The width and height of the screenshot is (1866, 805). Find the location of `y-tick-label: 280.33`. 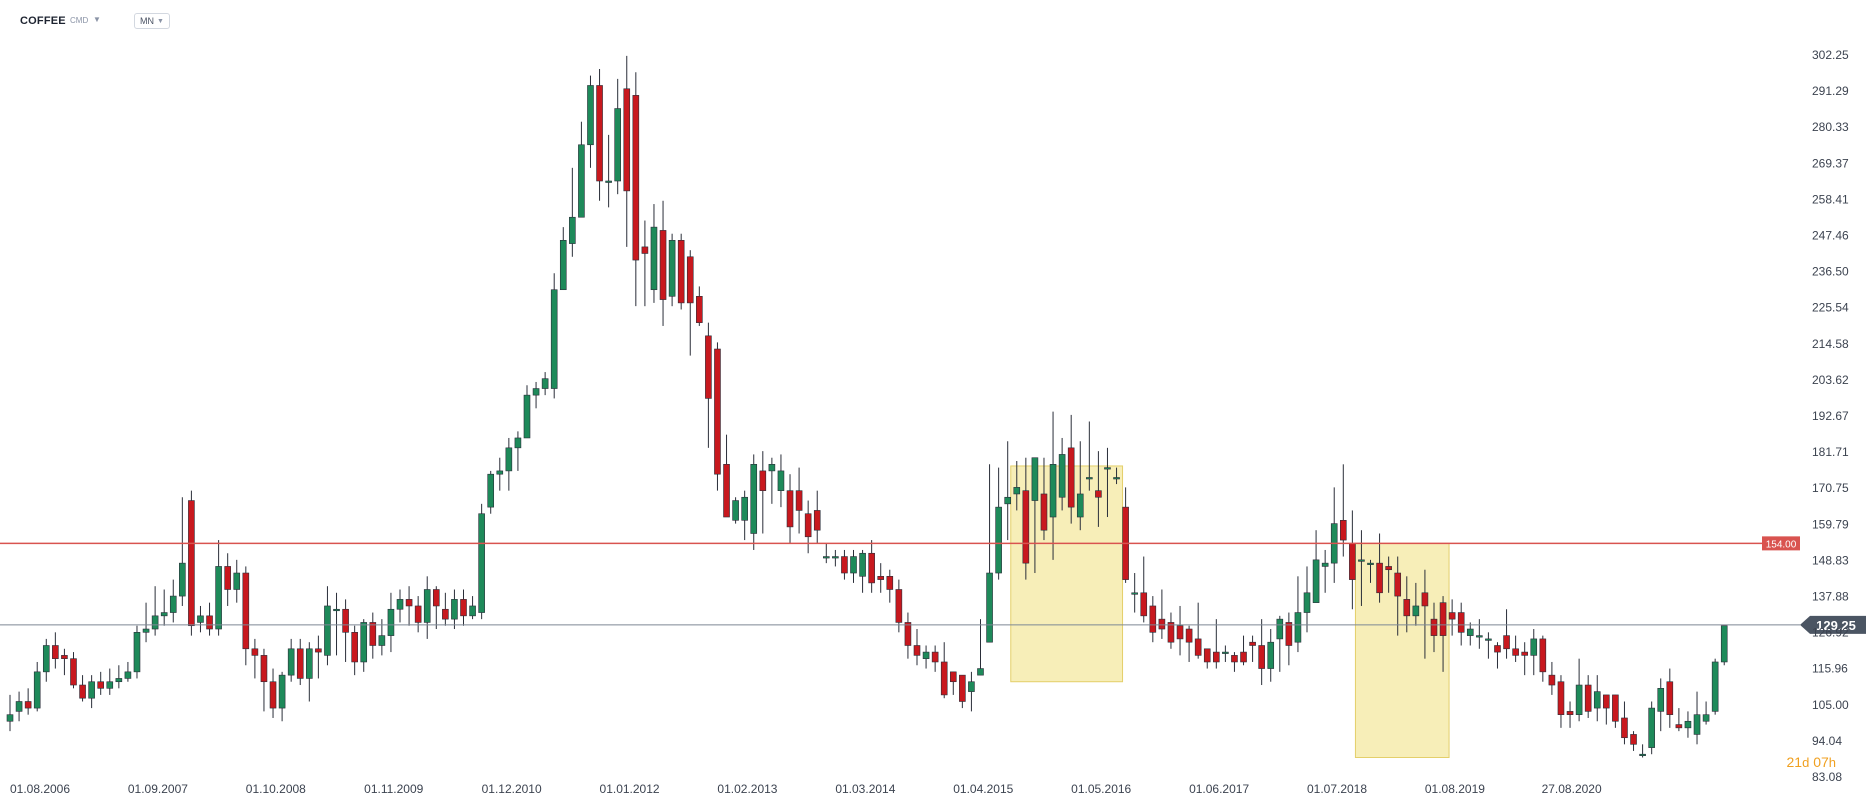

y-tick-label: 280.33 is located at coordinates (1830, 127).